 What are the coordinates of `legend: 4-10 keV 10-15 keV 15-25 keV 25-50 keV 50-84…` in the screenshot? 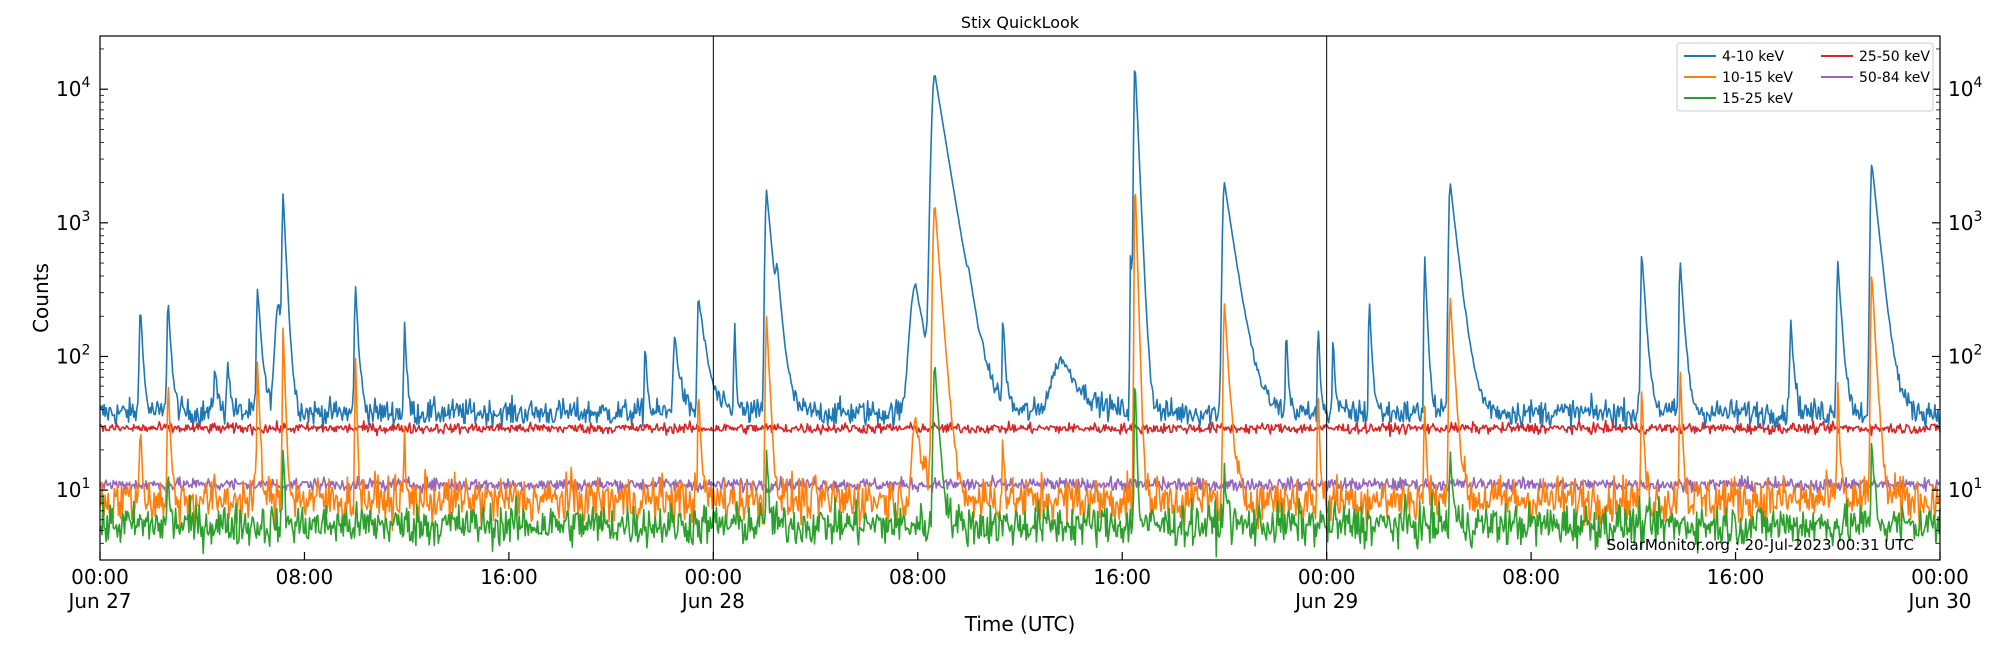 It's located at (1805, 77).